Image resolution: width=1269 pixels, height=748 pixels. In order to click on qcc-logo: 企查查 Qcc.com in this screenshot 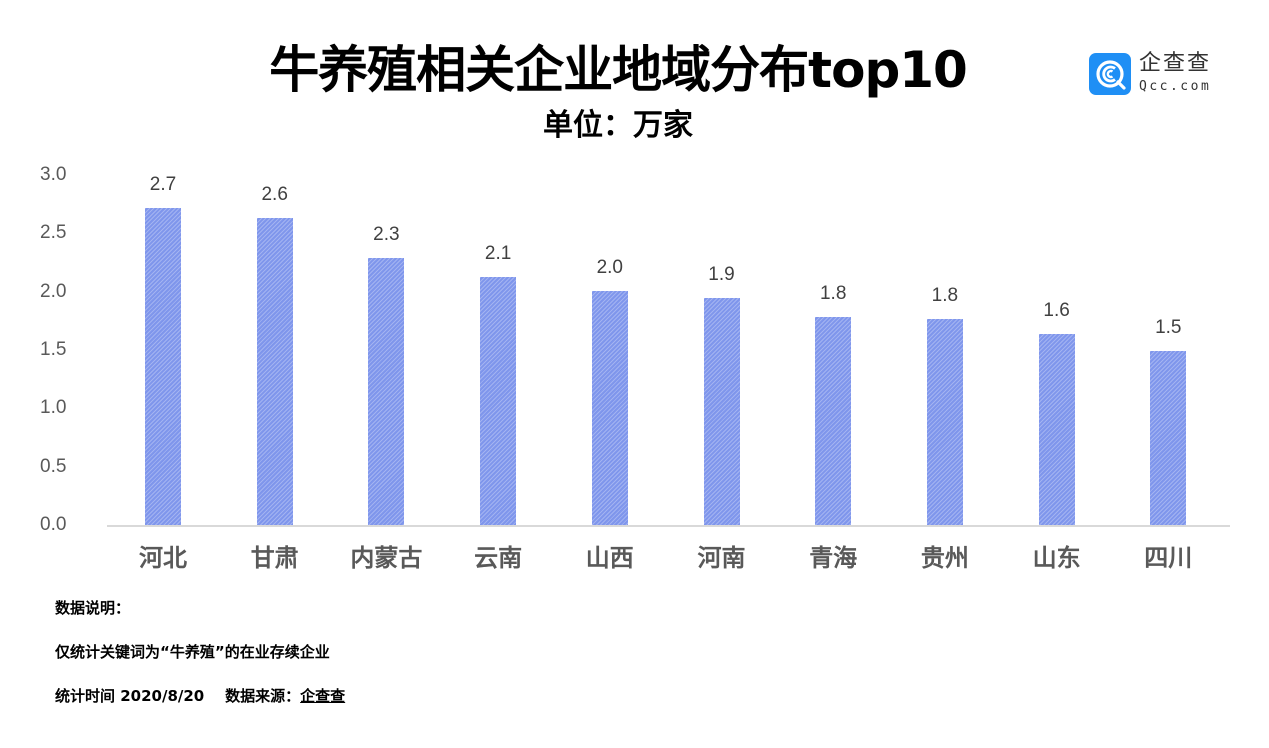, I will do `click(1159, 75)`.